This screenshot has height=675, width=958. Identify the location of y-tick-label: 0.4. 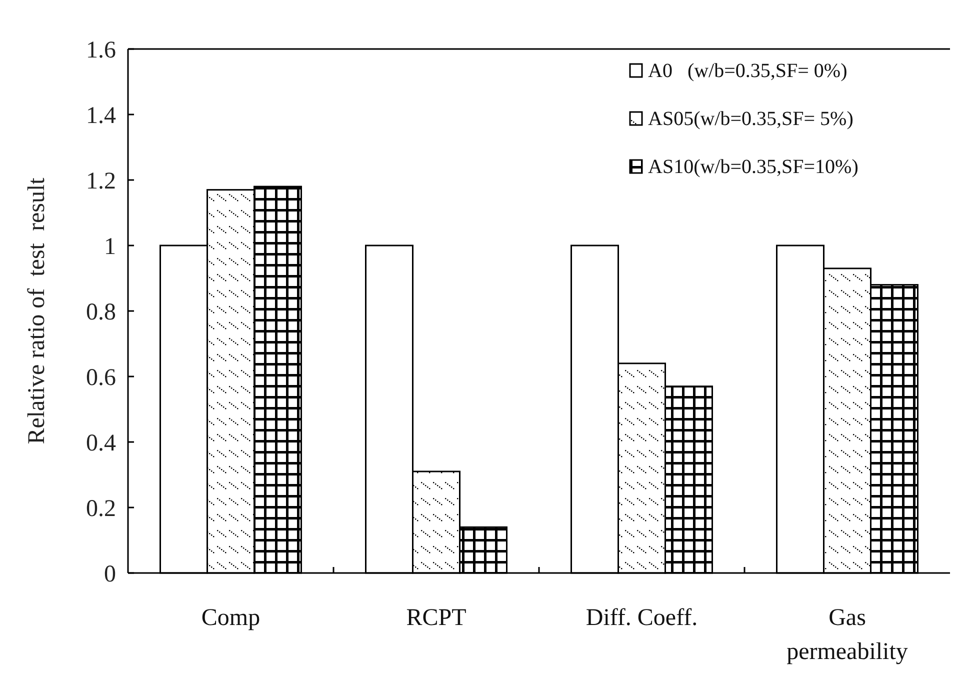
(101, 443).